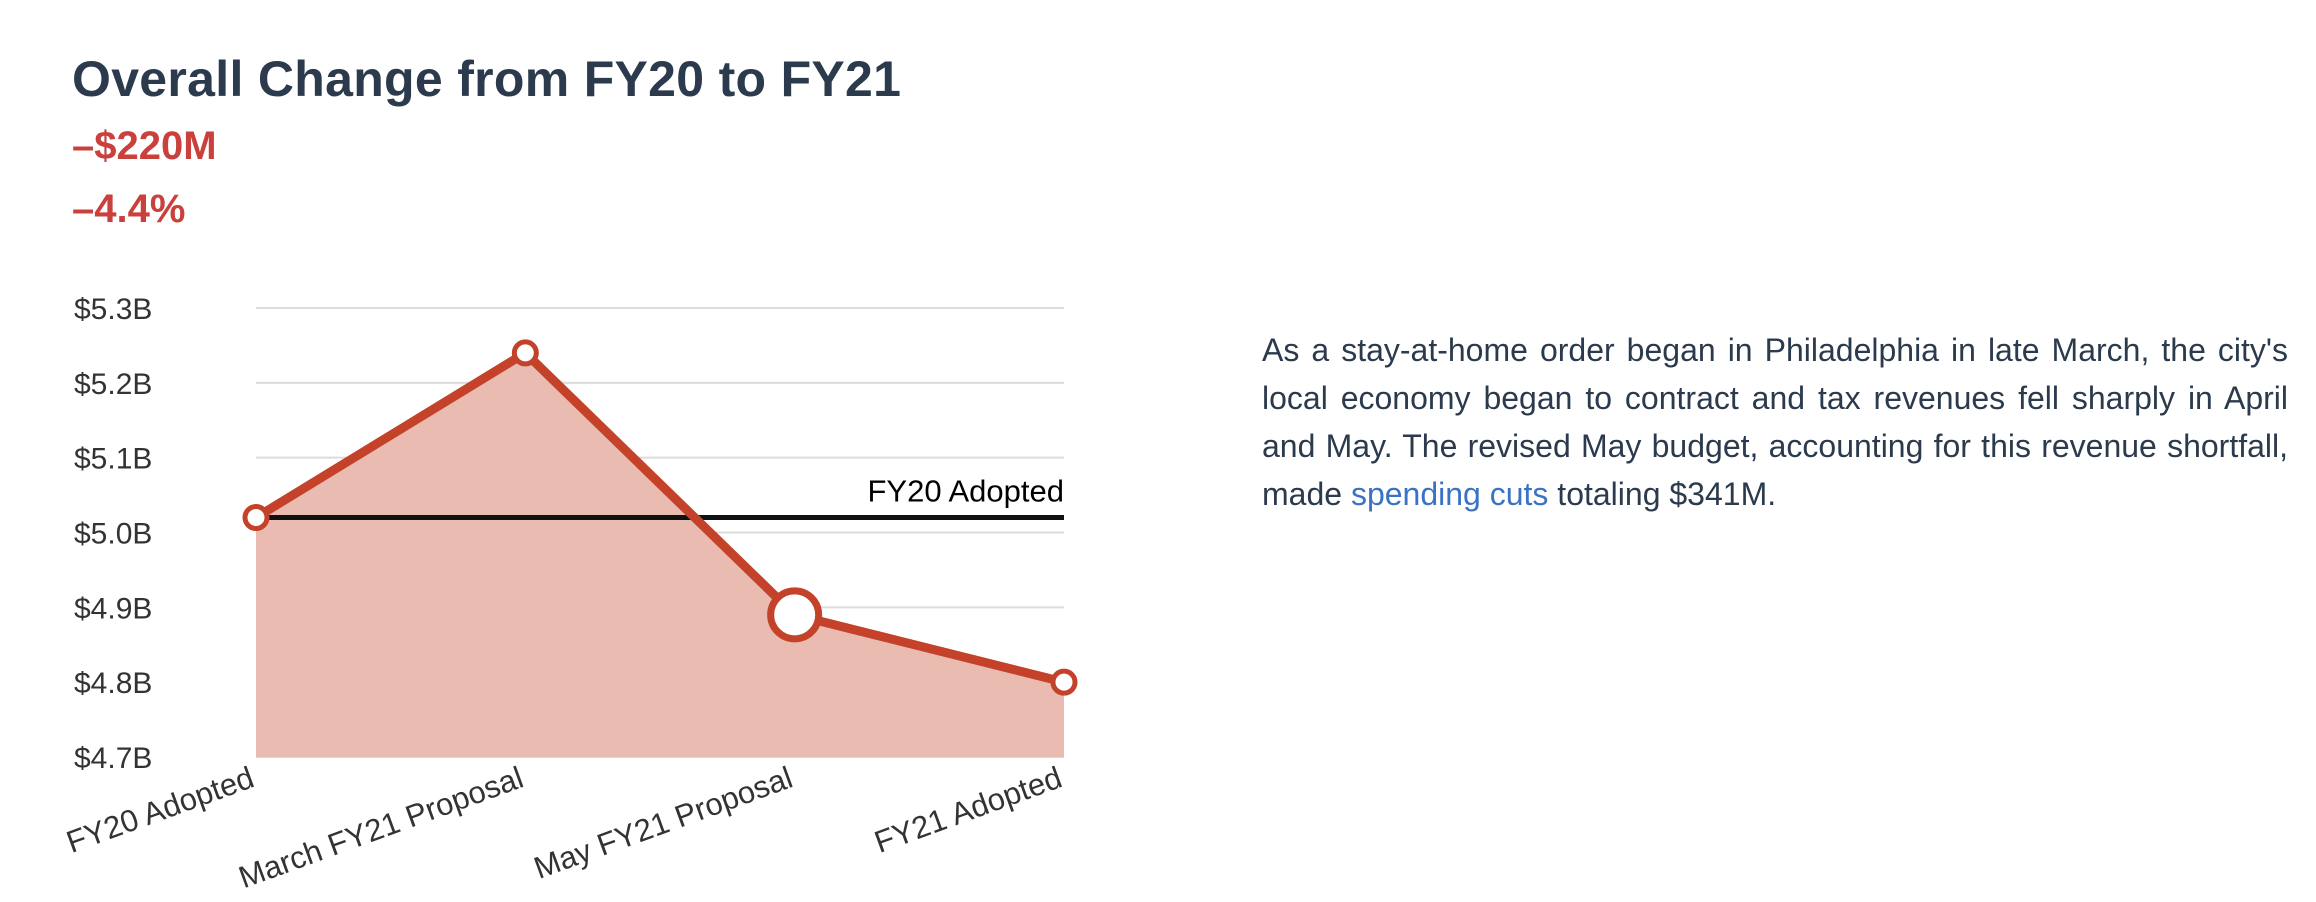  I want to click on series-points, so click(660, 517).